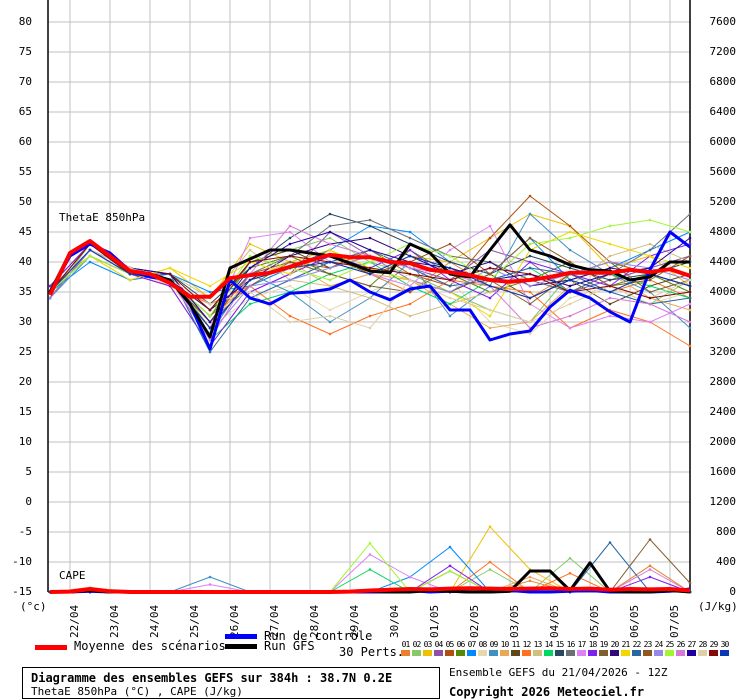  What do you see at coordinates (723, 231) in the screenshot?
I see `right-tick-label: 4800` at bounding box center [723, 231].